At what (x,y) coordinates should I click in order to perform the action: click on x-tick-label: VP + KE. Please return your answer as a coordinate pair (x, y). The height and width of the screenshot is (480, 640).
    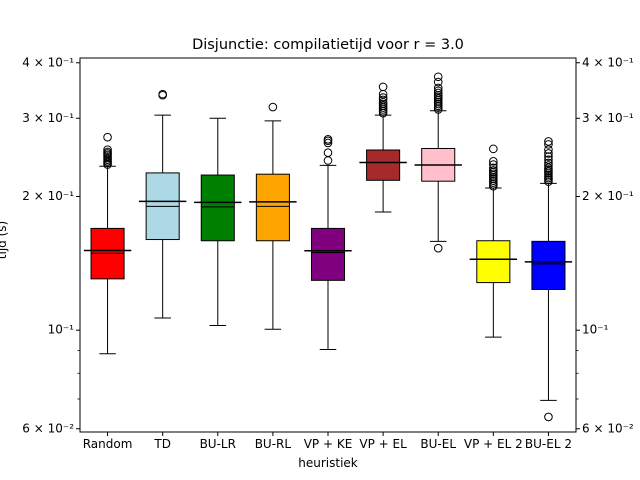
    Looking at the image, I should click on (328, 444).